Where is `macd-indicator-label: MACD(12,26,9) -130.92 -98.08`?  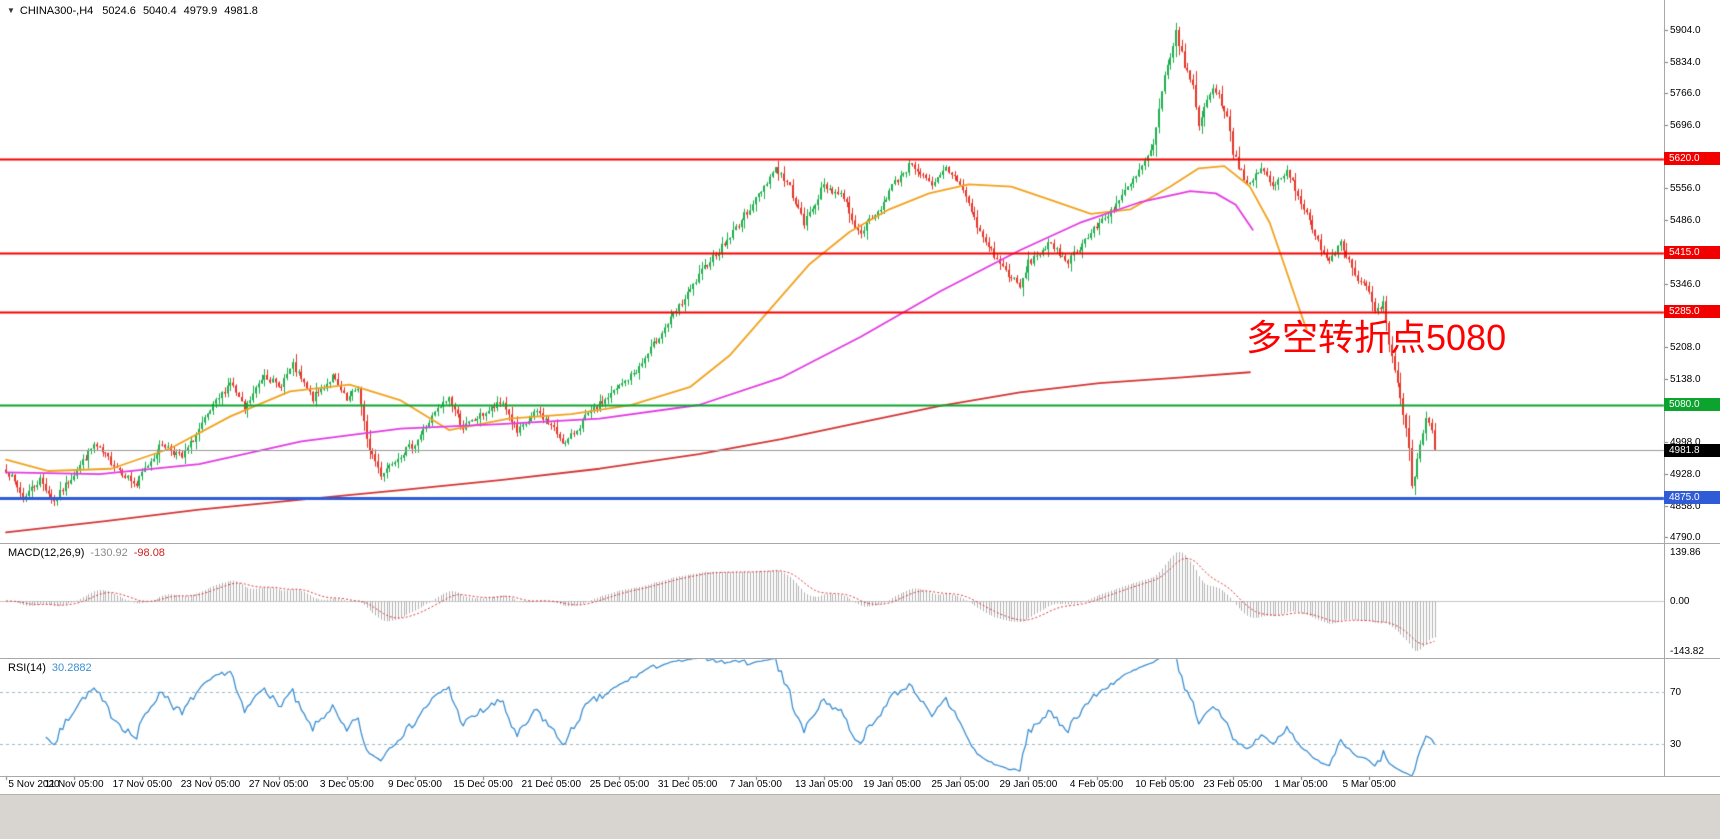
macd-indicator-label: MACD(12,26,9) -130.92 -98.08 is located at coordinates (89, 553).